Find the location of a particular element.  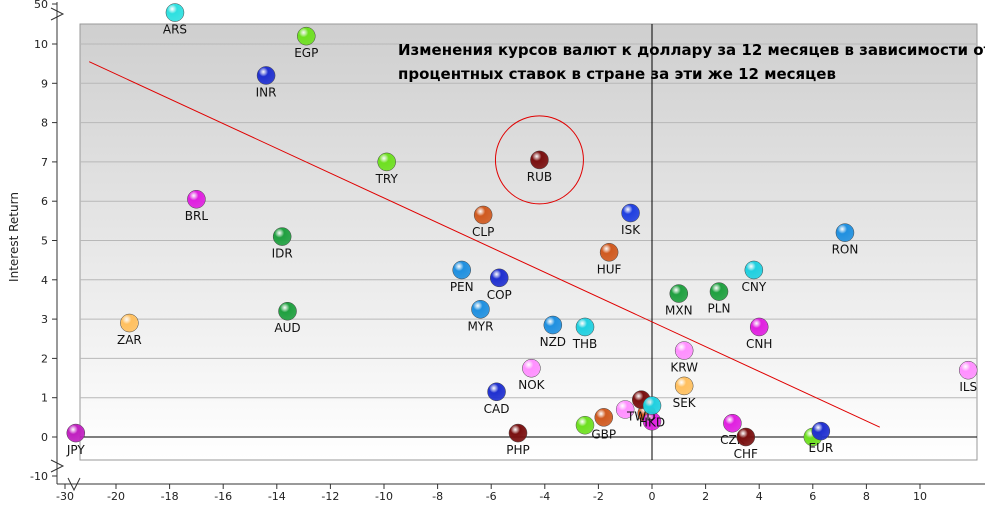

point-label-cny: CNY is located at coordinates (753, 287).